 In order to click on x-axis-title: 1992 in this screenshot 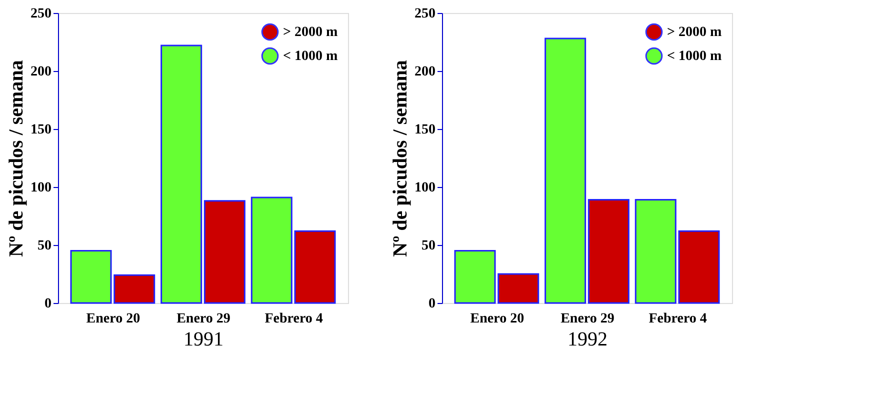, I will do `click(588, 339)`.